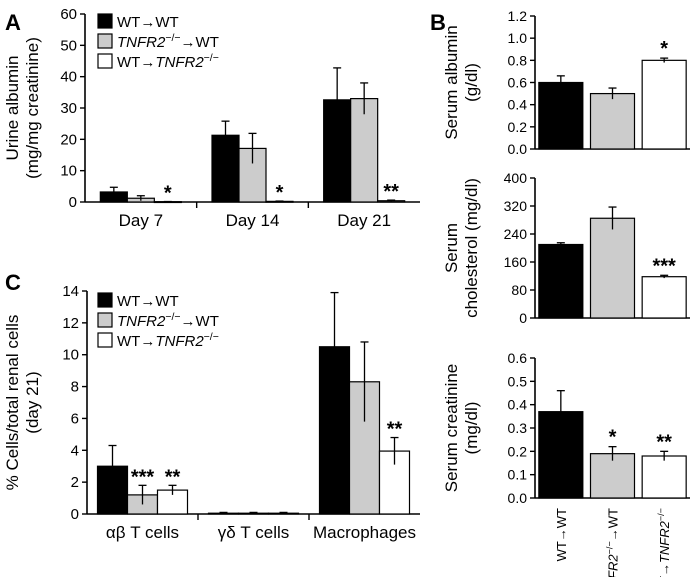 The height and width of the screenshot is (577, 700). What do you see at coordinates (141, 220) in the screenshot?
I see `panel-a-x-tick-label: Day 7` at bounding box center [141, 220].